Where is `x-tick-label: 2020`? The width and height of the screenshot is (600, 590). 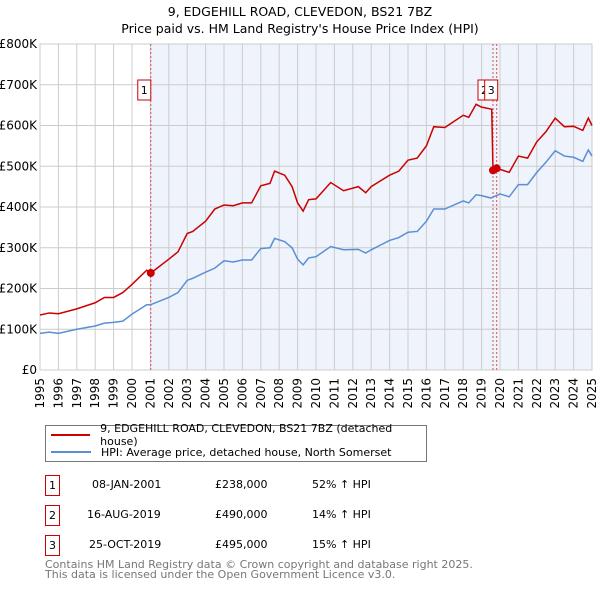 x-tick-label: 2020 is located at coordinates (500, 393).